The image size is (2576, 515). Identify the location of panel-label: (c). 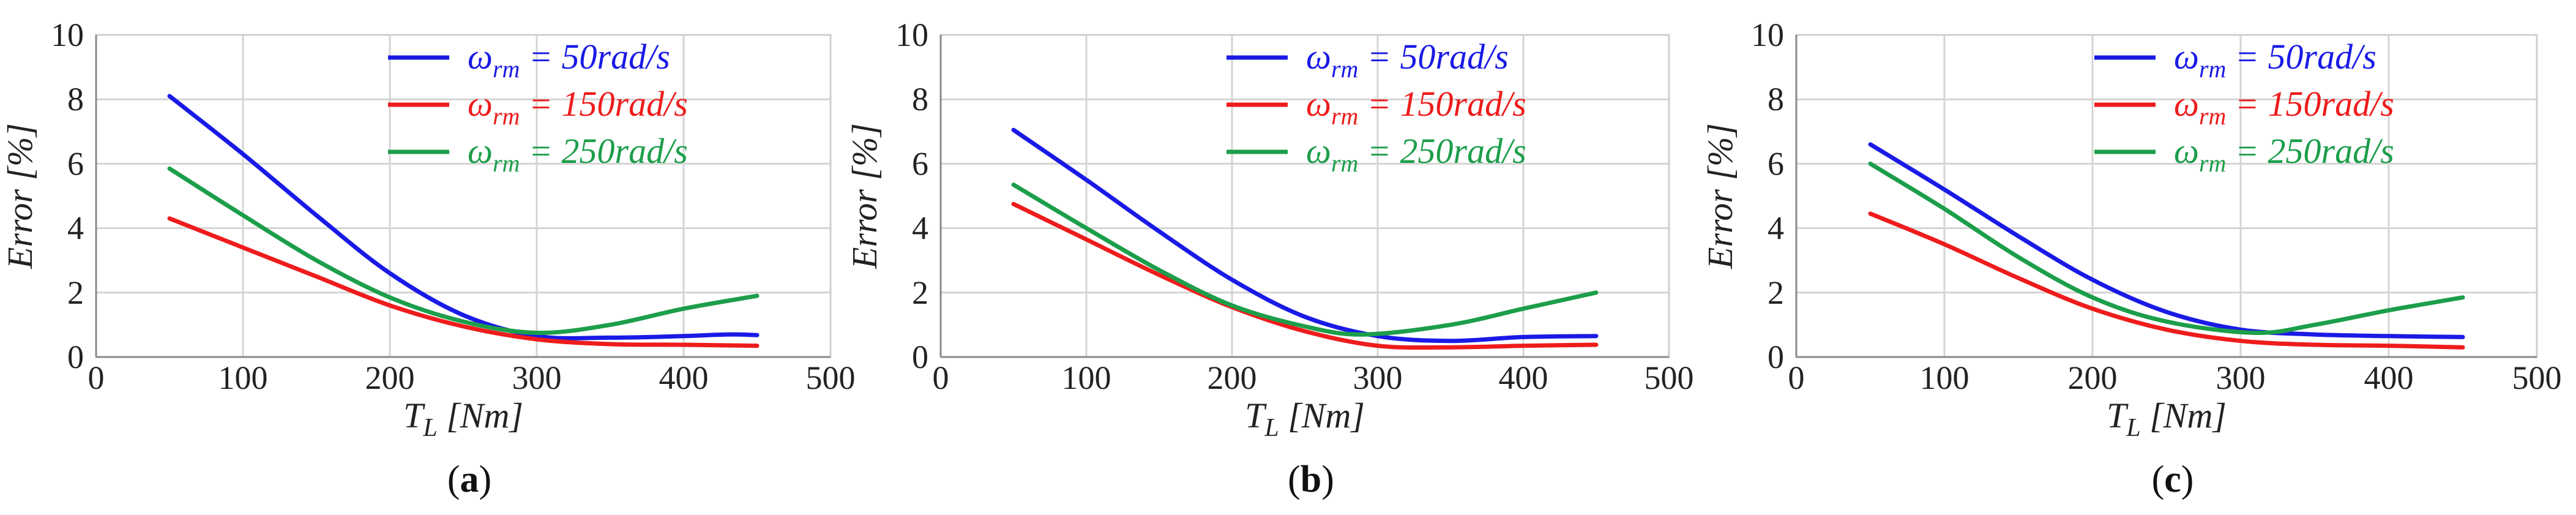
(2173, 479).